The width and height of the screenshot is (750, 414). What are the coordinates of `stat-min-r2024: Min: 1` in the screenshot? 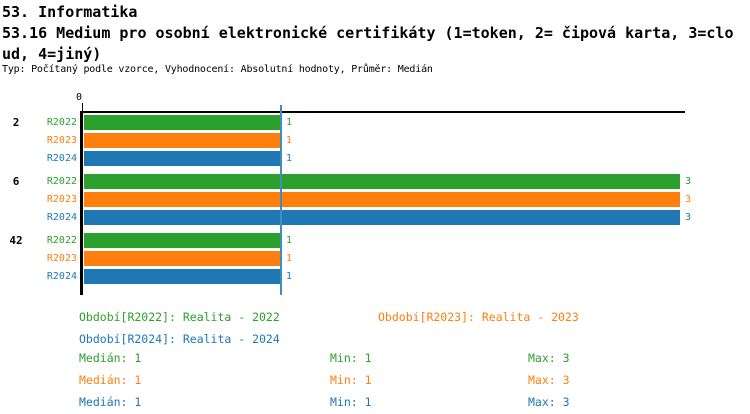 It's located at (351, 402).